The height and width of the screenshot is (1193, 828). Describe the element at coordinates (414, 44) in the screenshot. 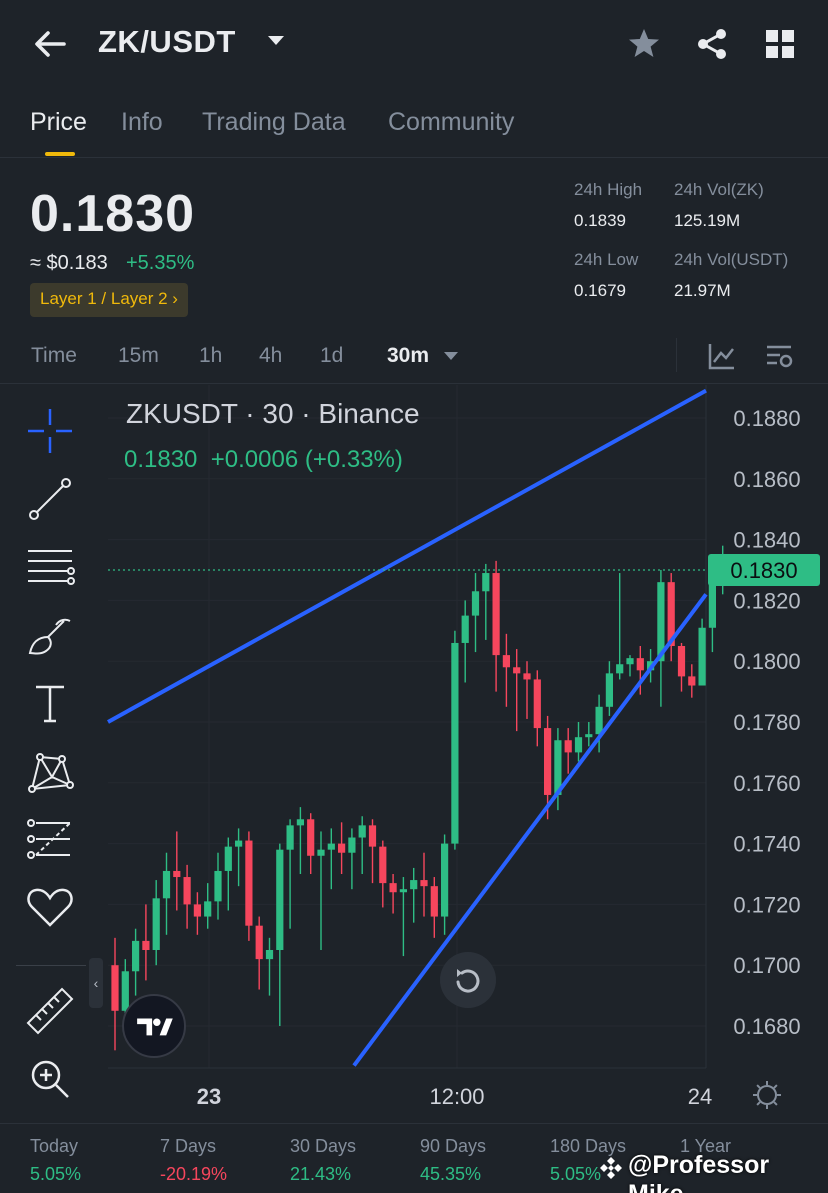

I see `app-header: ZK/USDT` at that location.